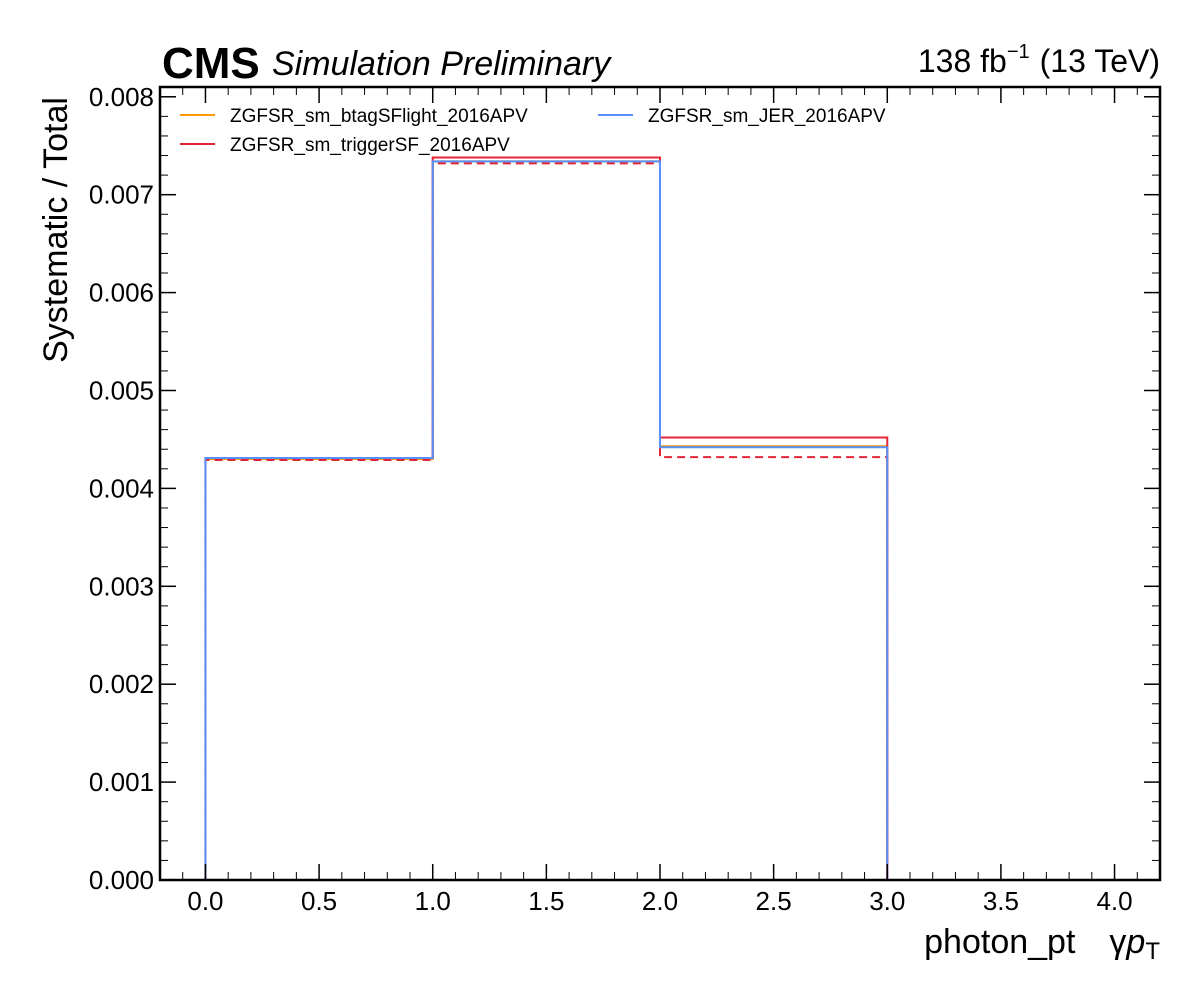  Describe the element at coordinates (433, 901) in the screenshot. I see `x-tick-label: 1.0` at that location.